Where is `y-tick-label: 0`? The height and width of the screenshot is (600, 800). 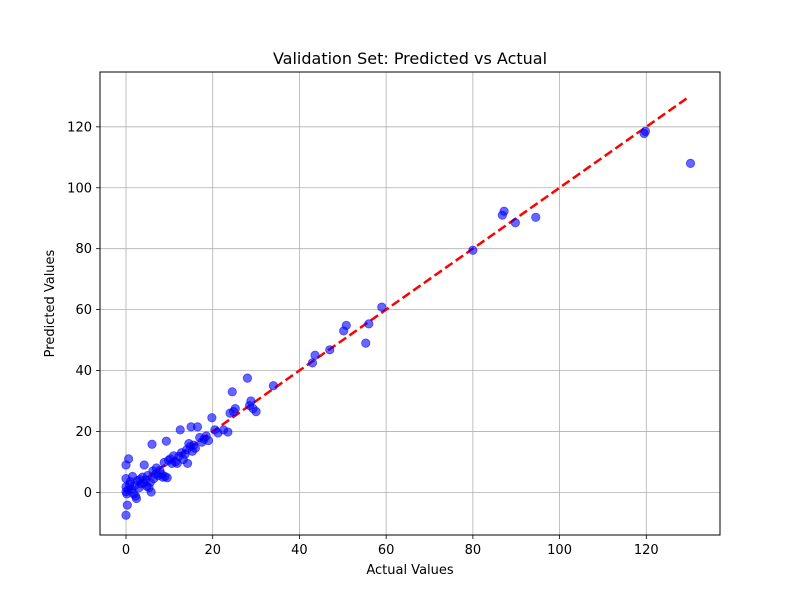
y-tick-label: 0 is located at coordinates (88, 493).